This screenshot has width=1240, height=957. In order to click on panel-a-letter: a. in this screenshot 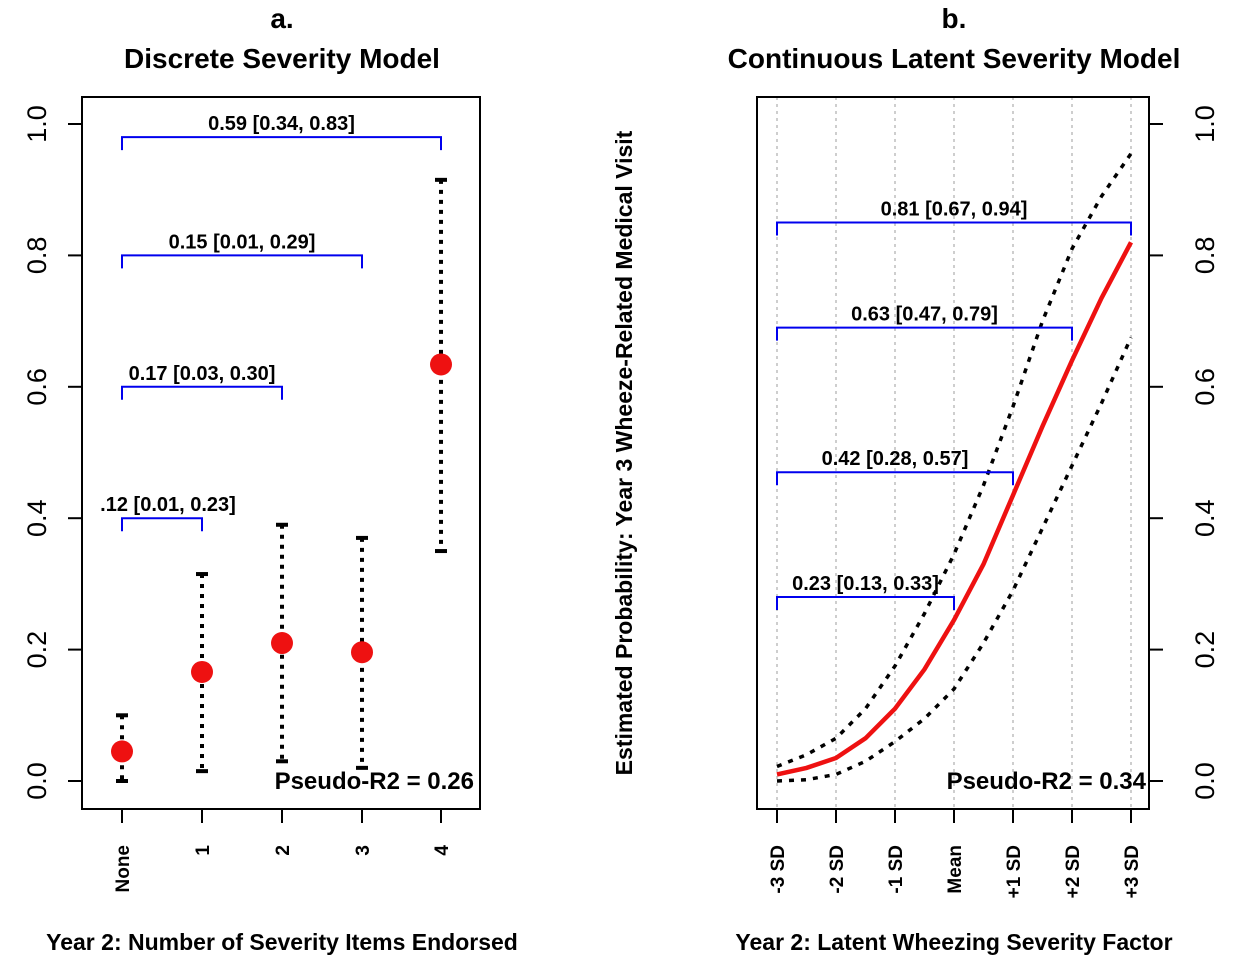, I will do `click(281, 18)`.